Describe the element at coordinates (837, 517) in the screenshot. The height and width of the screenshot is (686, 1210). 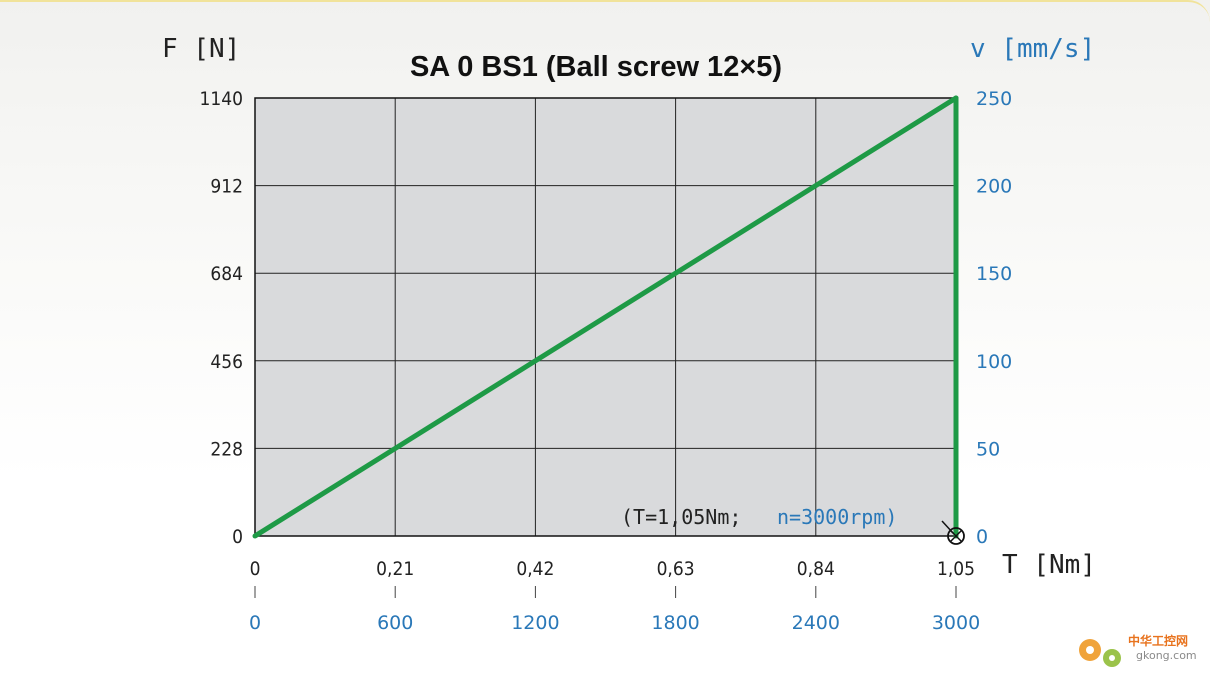
I see `annotation-speed: n=3000rpm)` at that location.